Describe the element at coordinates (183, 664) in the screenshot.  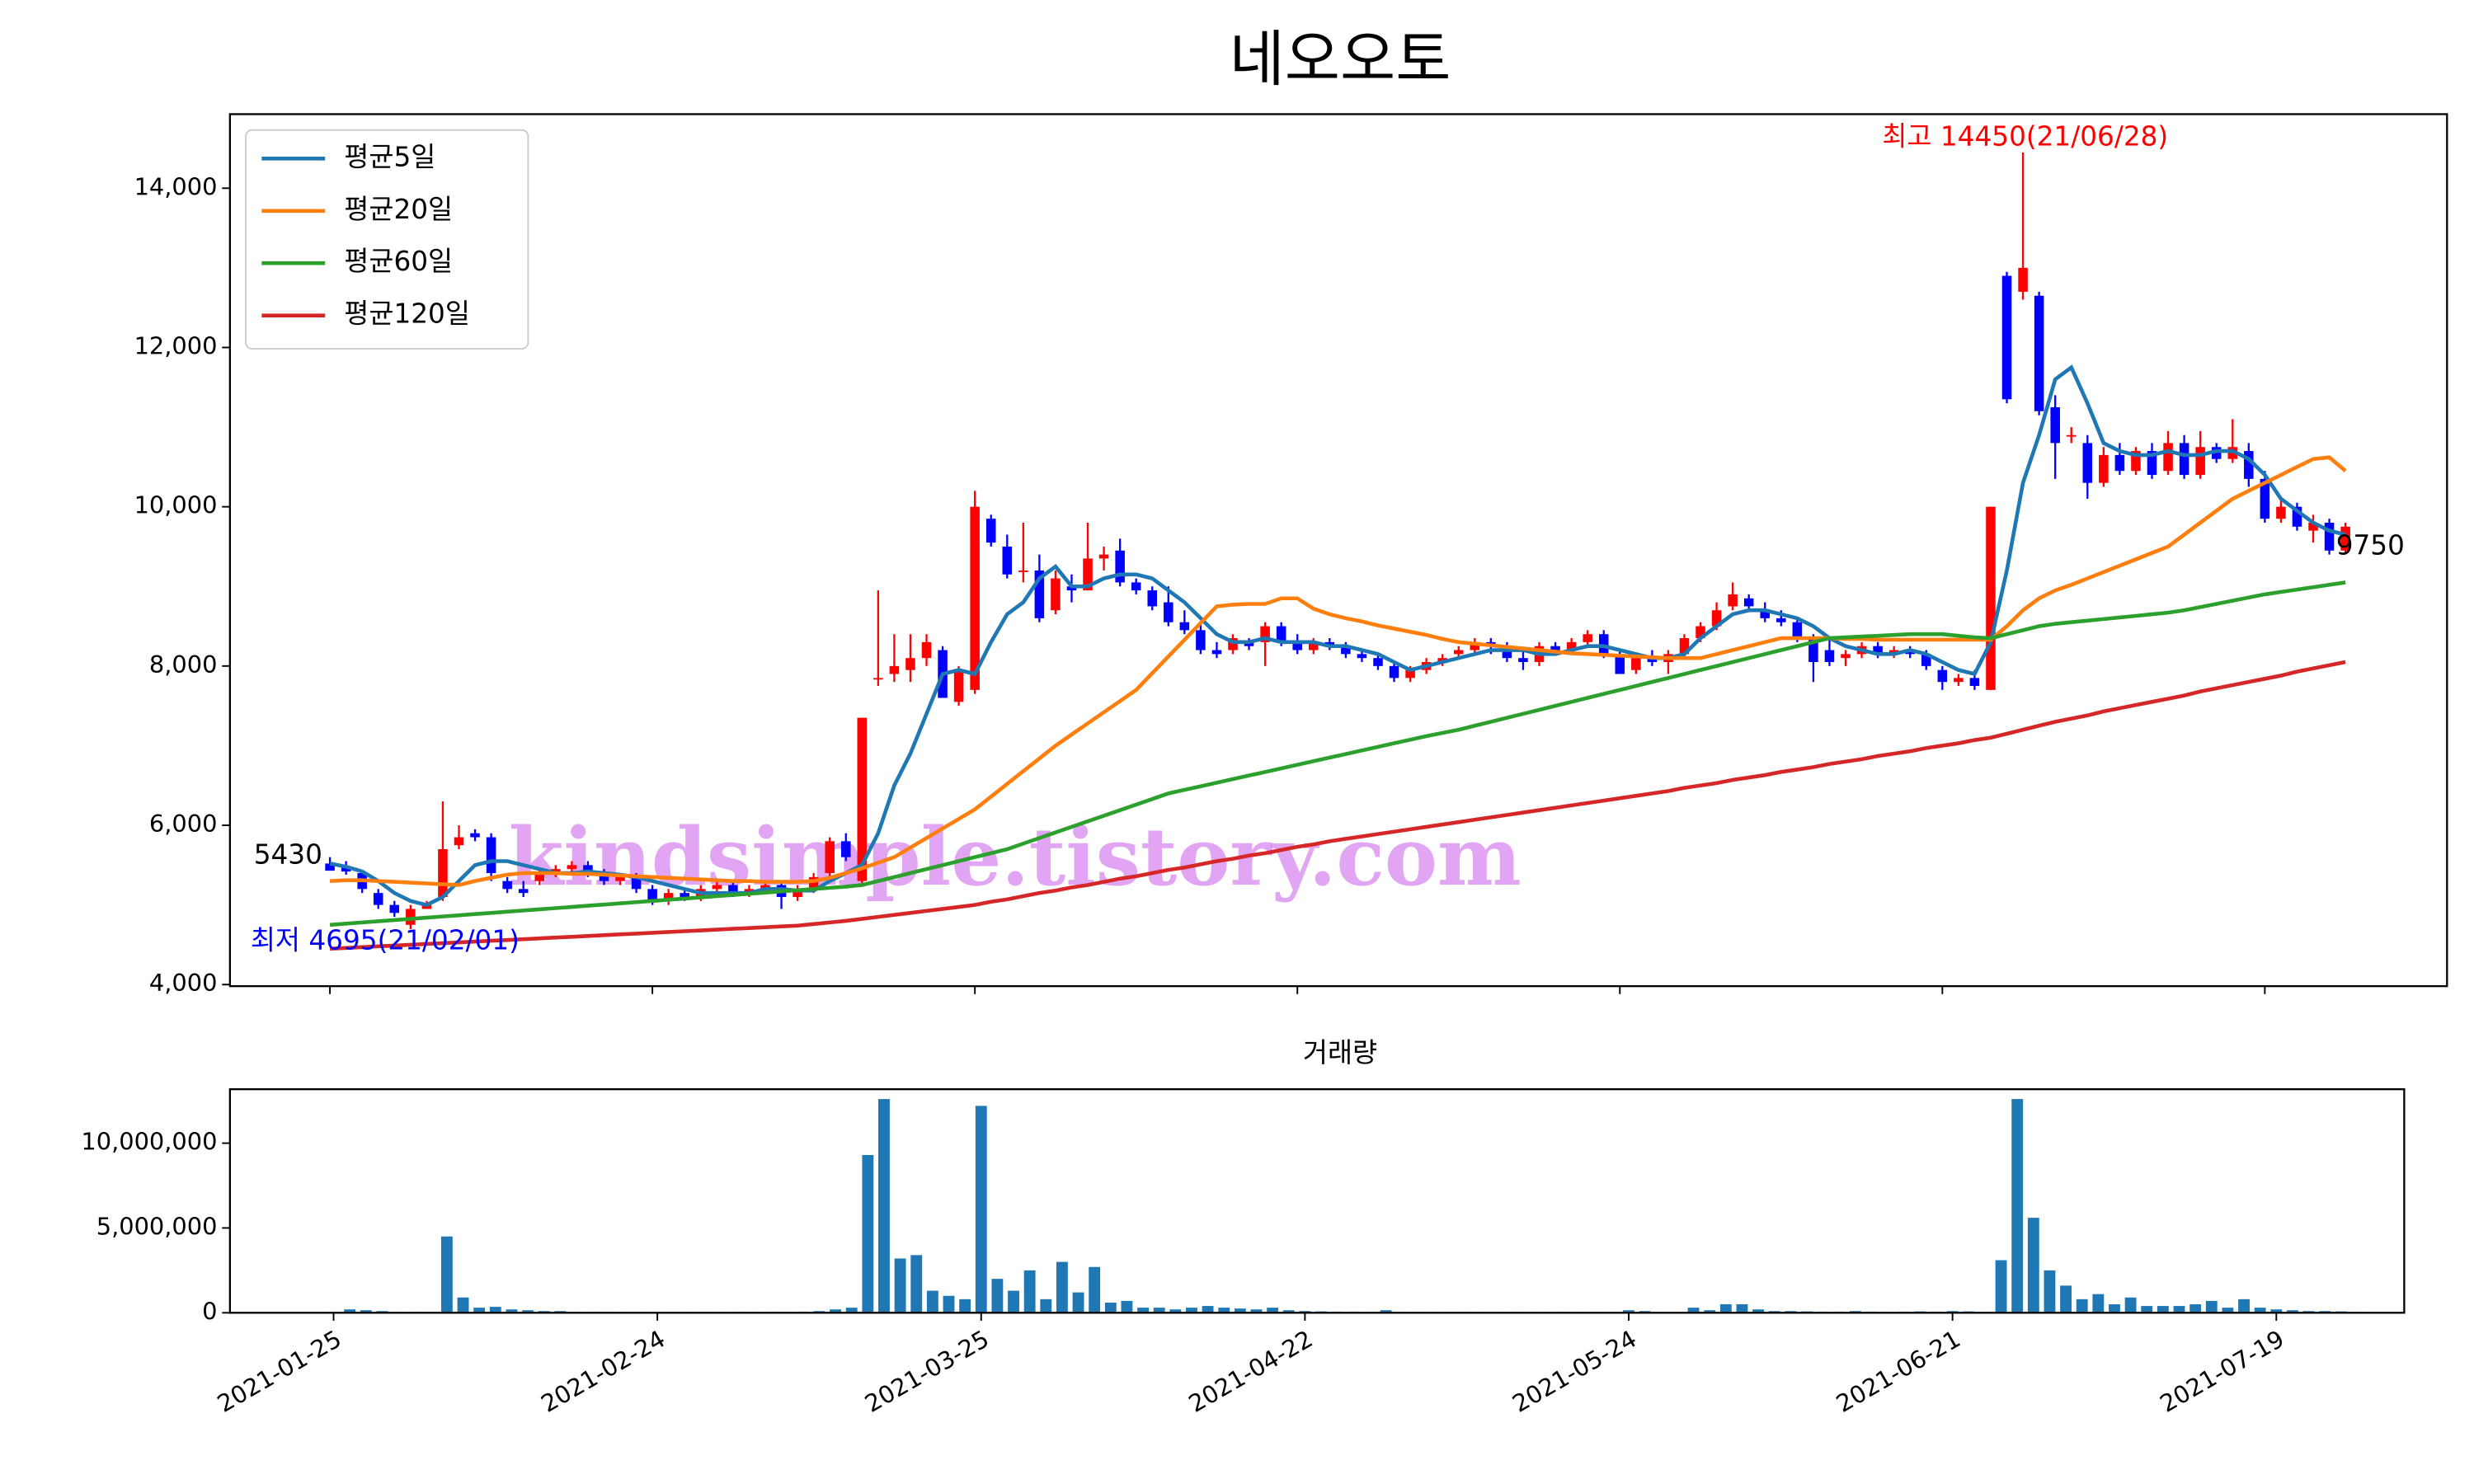
I see `y-tick-label: 8,000` at that location.